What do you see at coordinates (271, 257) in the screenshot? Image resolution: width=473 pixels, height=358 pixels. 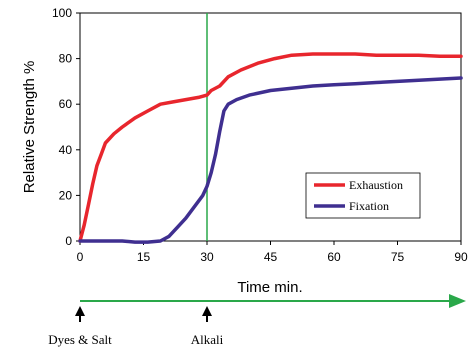 I see `x-tick-label: 45` at bounding box center [271, 257].